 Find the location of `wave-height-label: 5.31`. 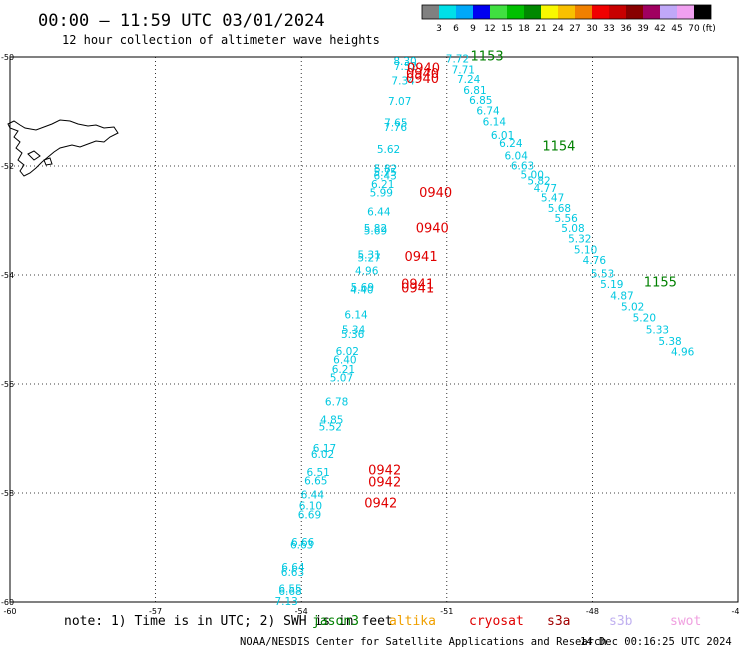

wave-height-label: 5.31 is located at coordinates (368, 255).